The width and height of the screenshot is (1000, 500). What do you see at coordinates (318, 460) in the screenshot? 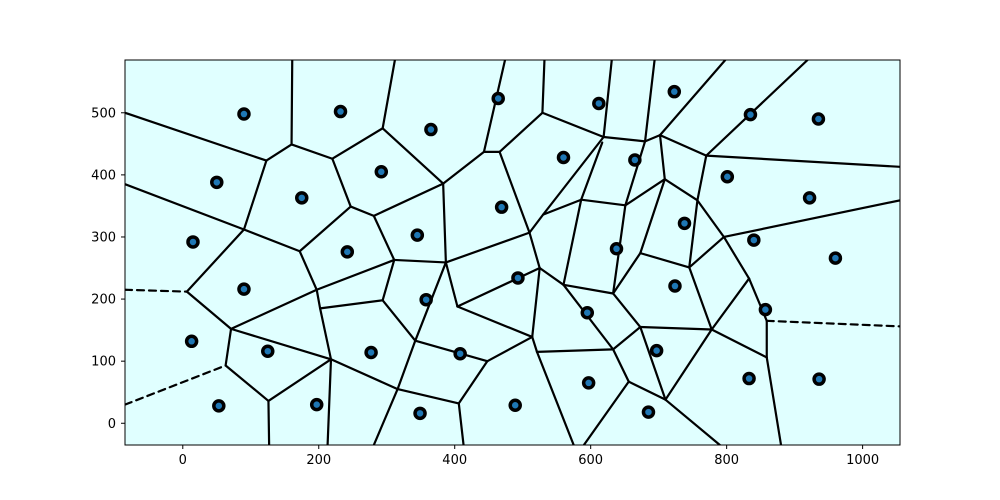
I see `x-tick-label: 200` at bounding box center [318, 460].